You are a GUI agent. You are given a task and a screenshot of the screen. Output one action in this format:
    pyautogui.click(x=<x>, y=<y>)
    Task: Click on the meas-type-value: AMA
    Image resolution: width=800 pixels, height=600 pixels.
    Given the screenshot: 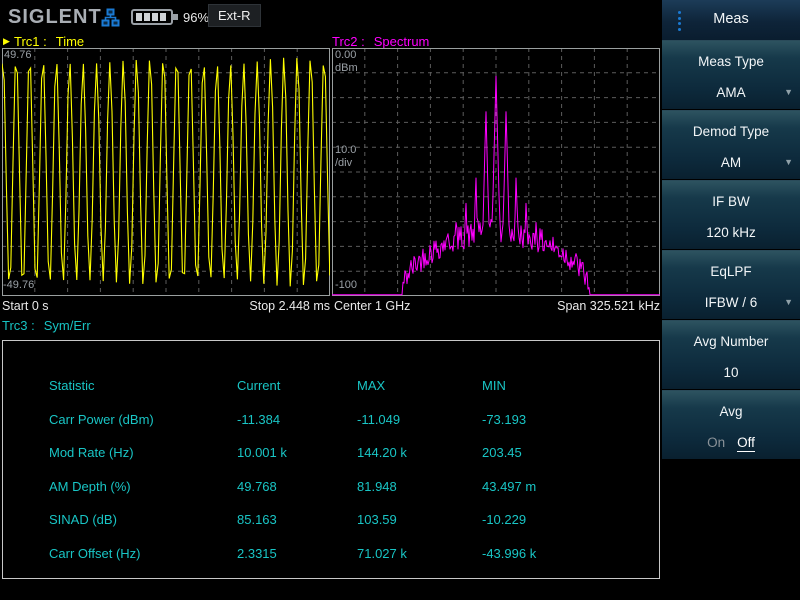 What is the action you would take?
    pyautogui.click(x=731, y=92)
    